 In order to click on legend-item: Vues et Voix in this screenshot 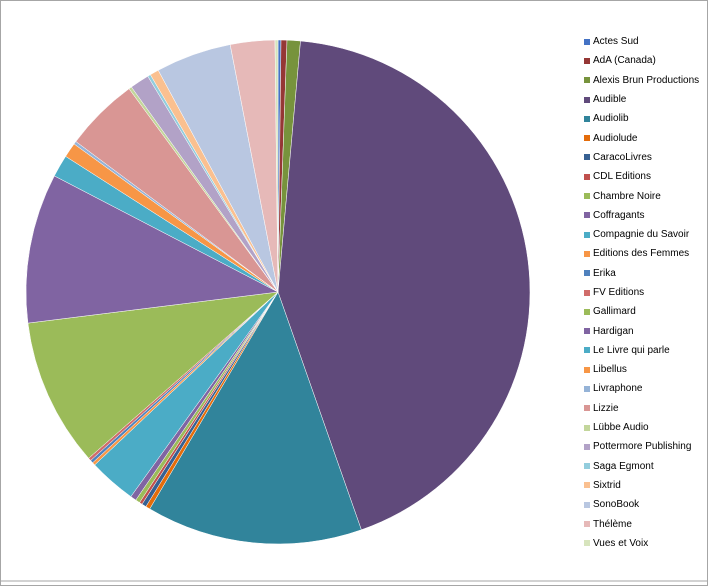, I will do `click(645, 543)`.